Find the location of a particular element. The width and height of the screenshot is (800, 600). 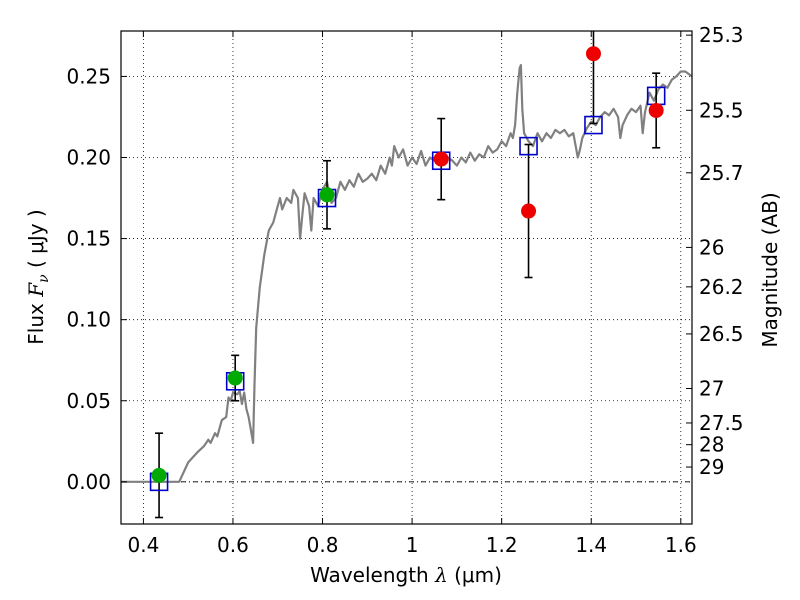

x-axis-title: Wavelength λ (μm) is located at coordinates (406, 575).